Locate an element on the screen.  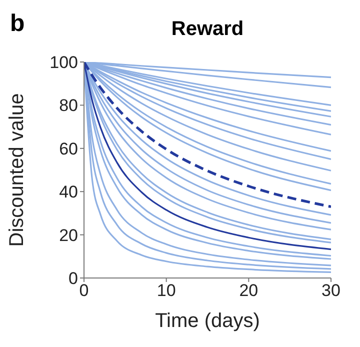
y-tick-label: 80 is located at coordinates (68, 106).